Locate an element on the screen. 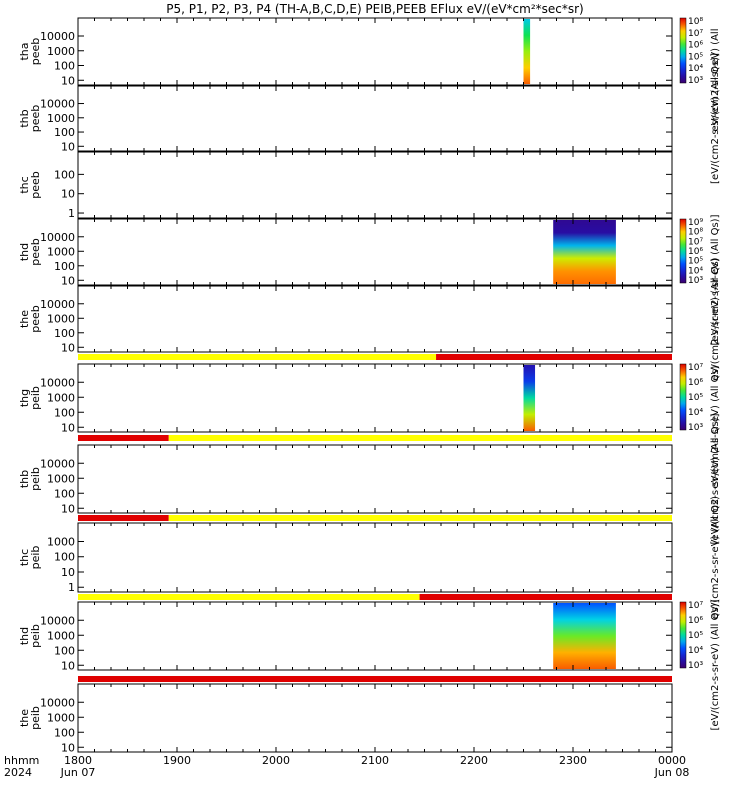  x-tick-label: 0000 is located at coordinates (672, 760).